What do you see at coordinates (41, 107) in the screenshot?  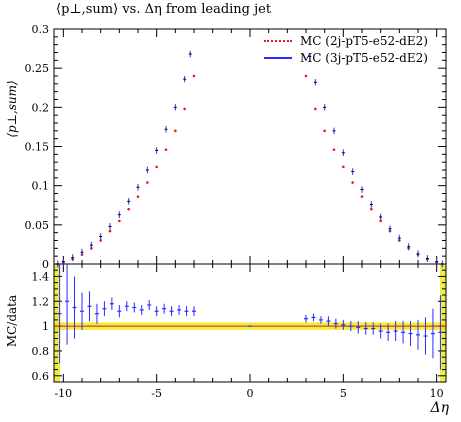 I see `y-tick-label-top: 0.2` at bounding box center [41, 107].